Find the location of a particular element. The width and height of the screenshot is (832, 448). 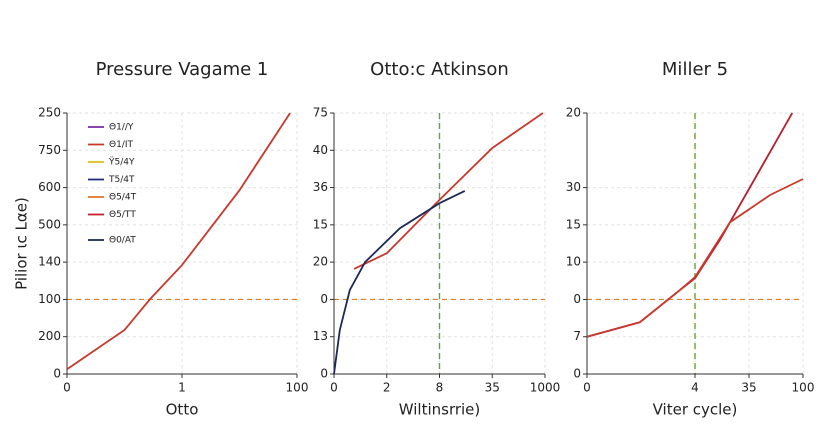

y-tick-label: 140 is located at coordinates (49, 262).